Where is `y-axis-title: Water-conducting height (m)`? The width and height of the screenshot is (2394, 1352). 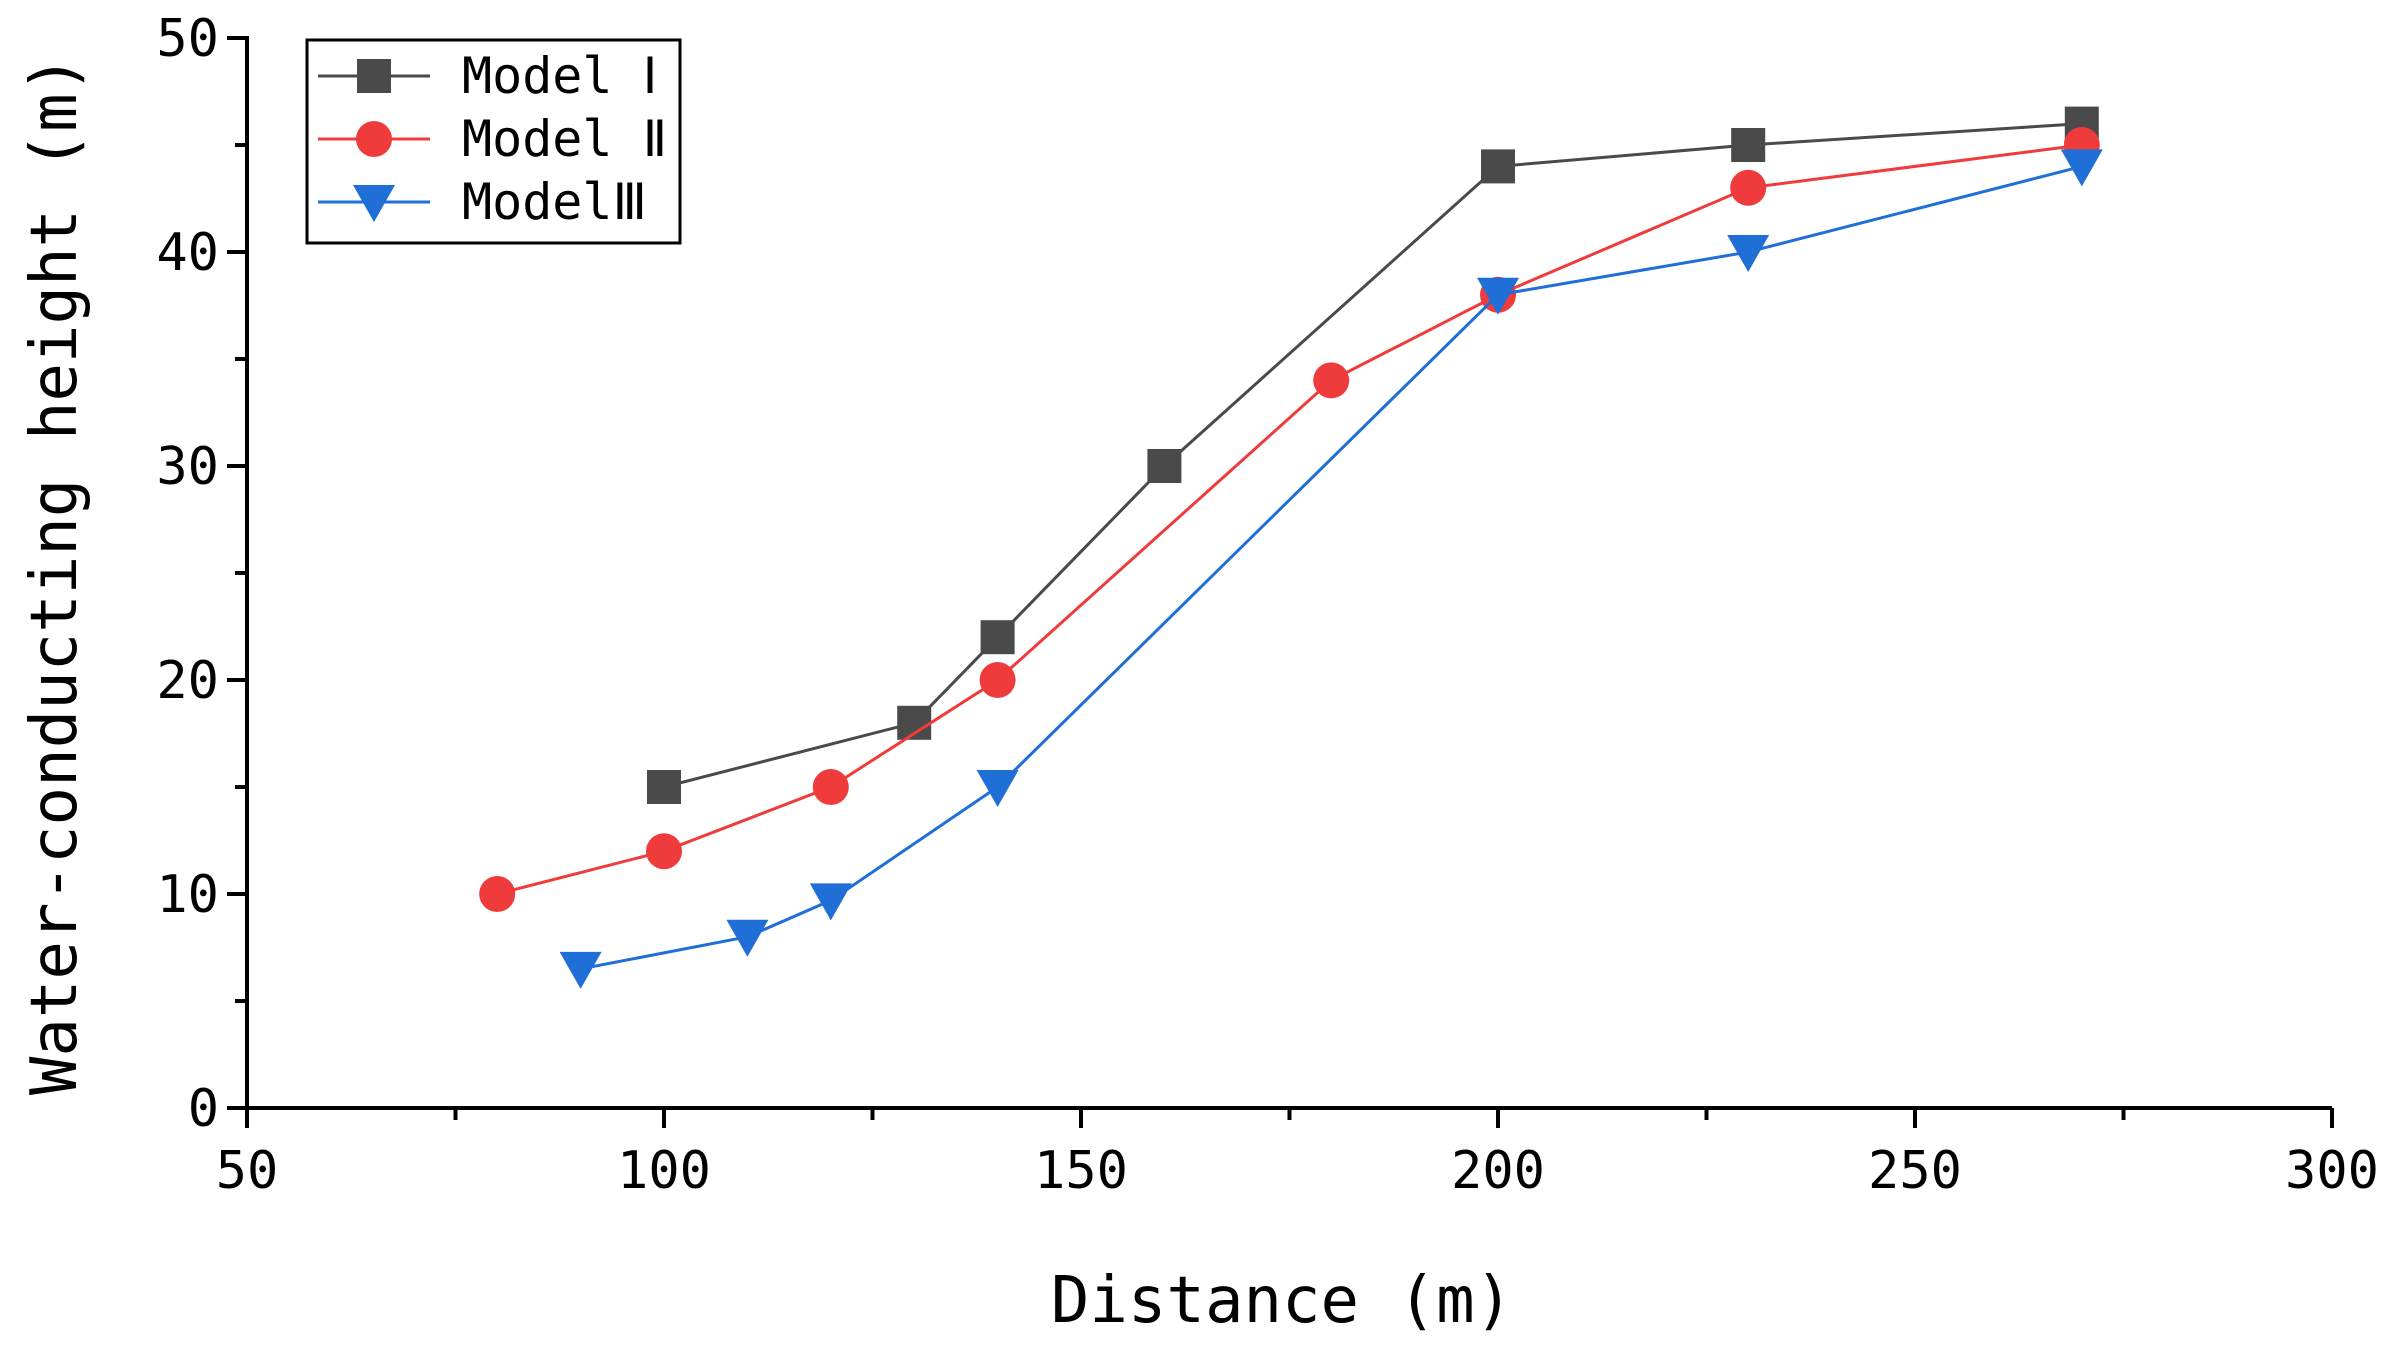 y-axis-title: Water-conducting height (m) is located at coordinates (55, 575).